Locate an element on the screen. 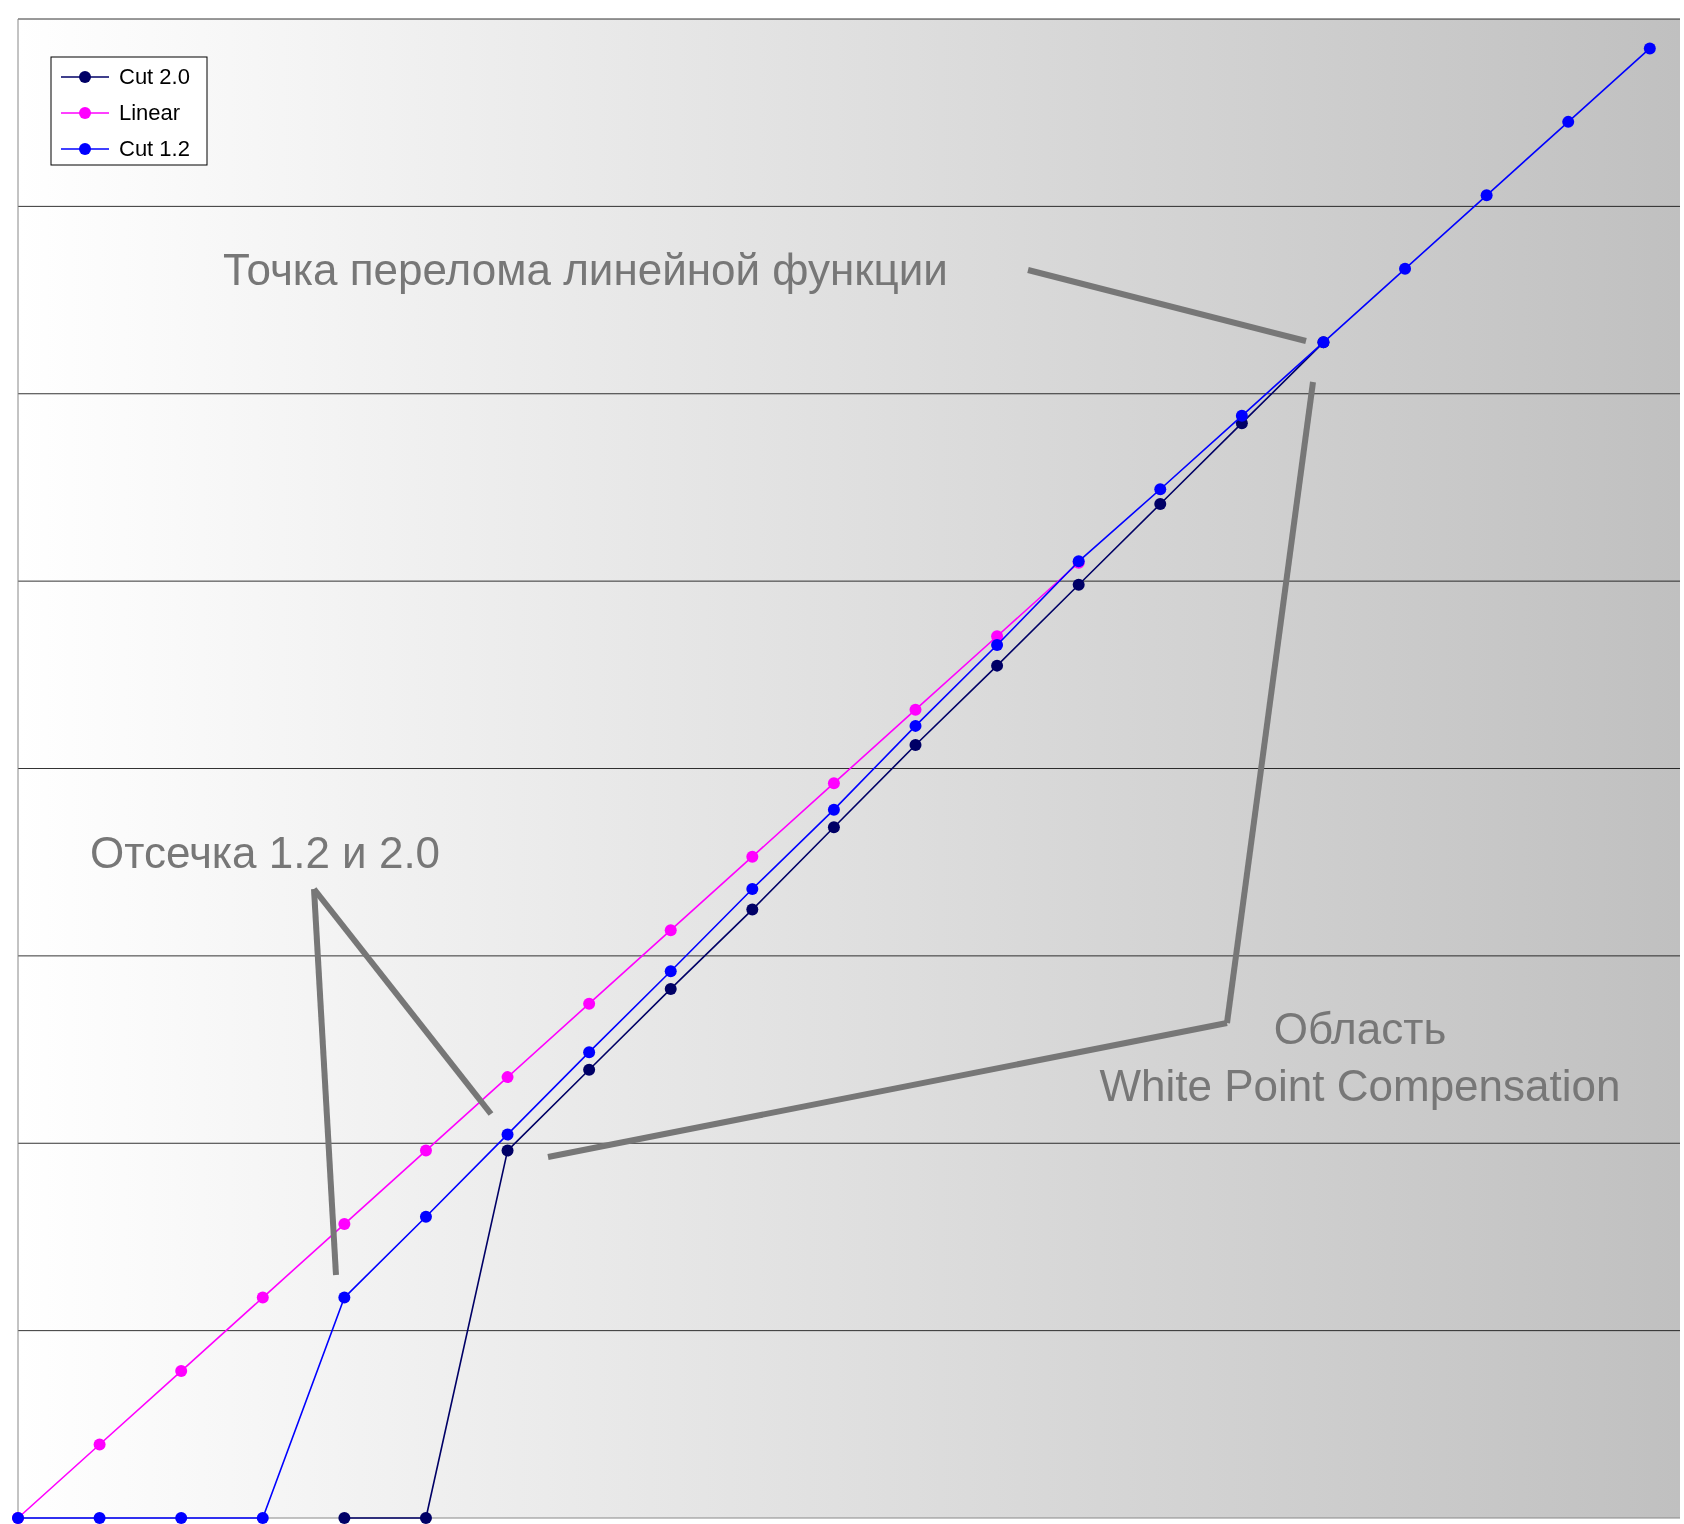  annotation: Область White Point Compensation is located at coordinates (1360, 1057).